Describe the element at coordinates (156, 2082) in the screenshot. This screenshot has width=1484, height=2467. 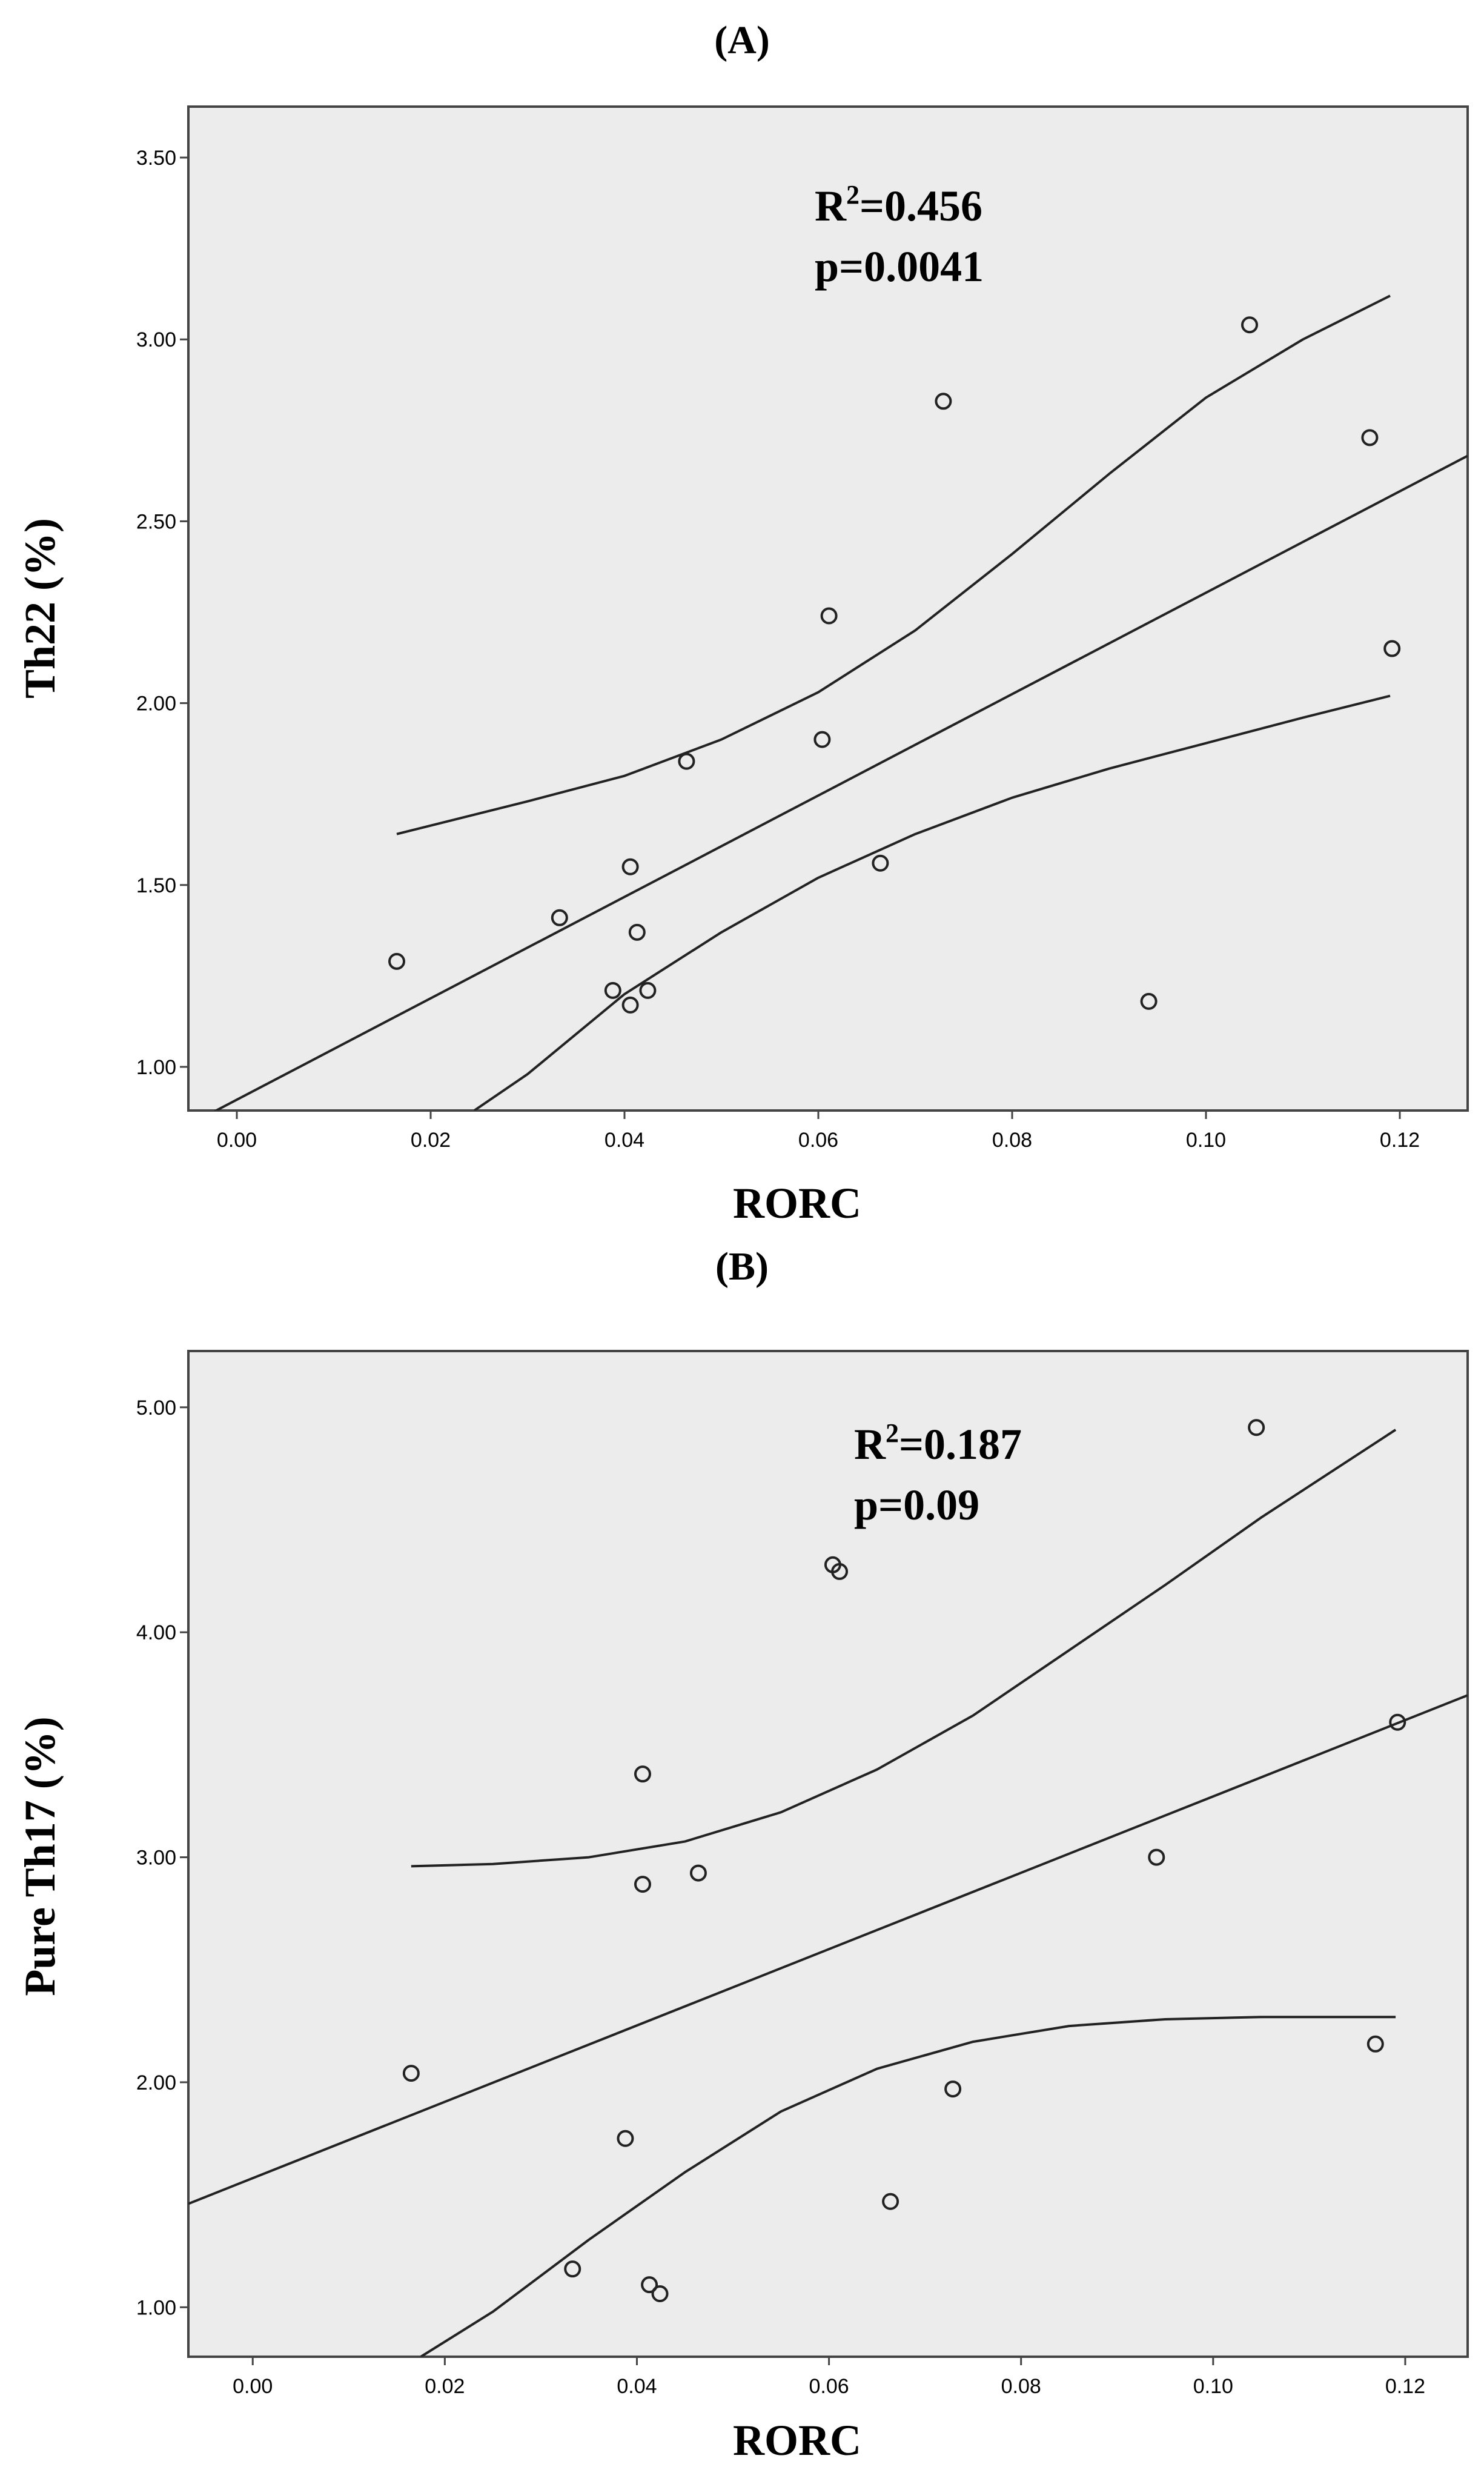
I see `panel-b-y-tick-label: 2.00` at that location.